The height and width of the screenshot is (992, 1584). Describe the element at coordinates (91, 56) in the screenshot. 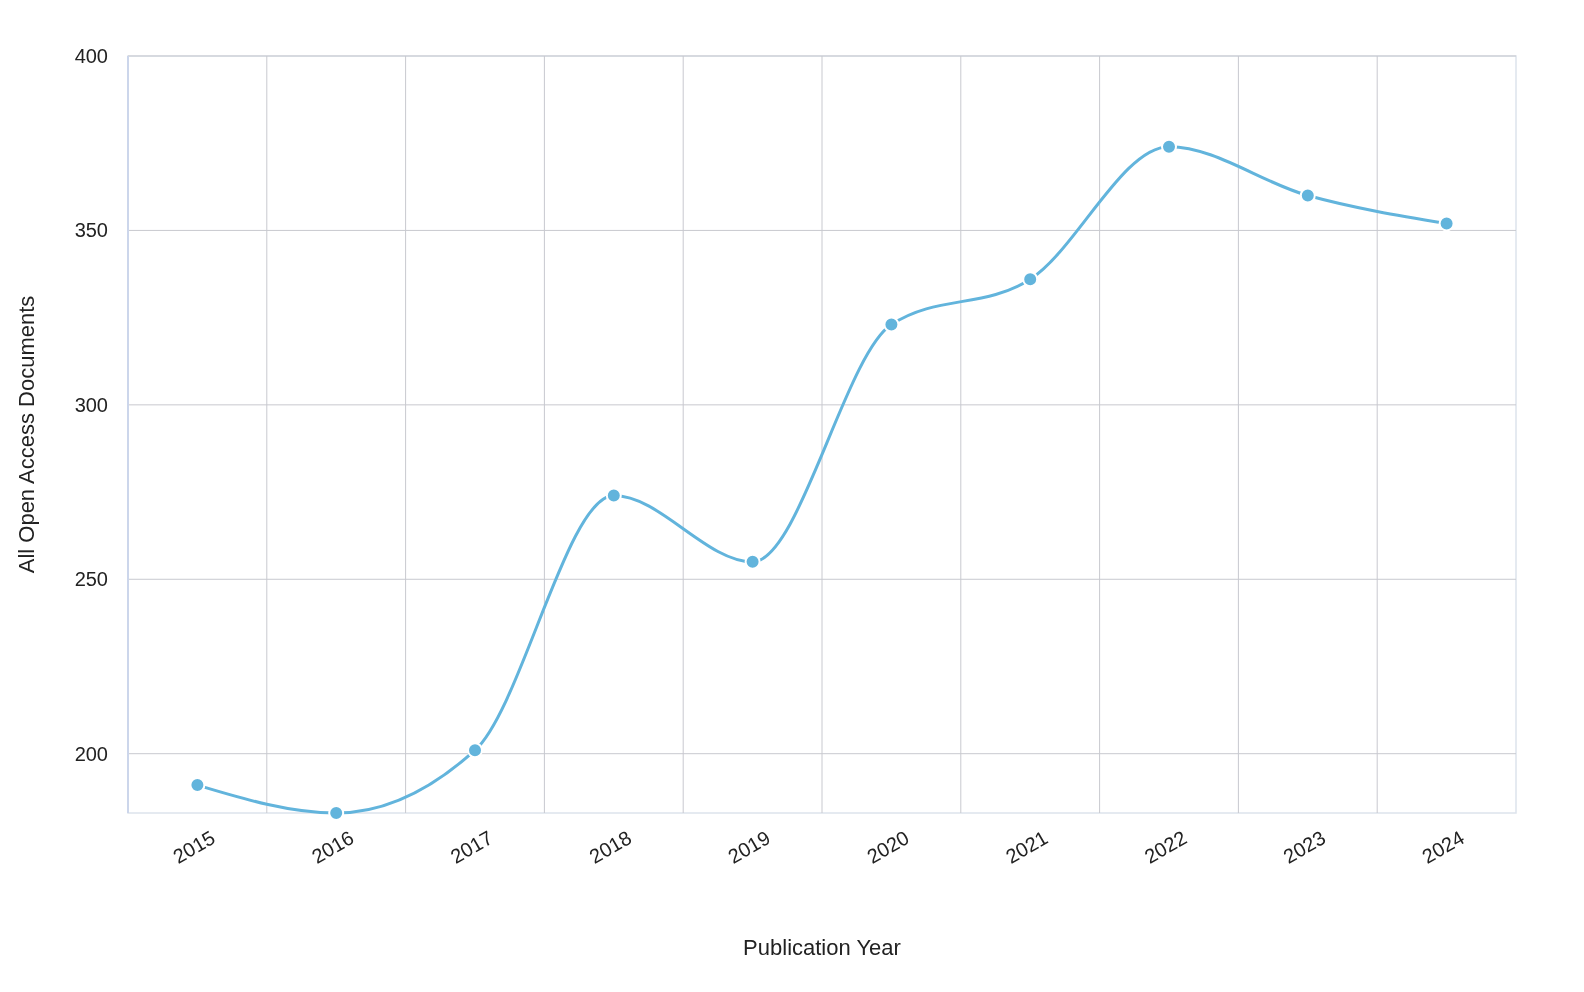

I see `y-tick-label: 400` at that location.